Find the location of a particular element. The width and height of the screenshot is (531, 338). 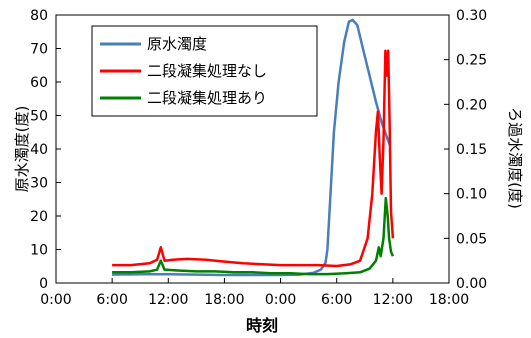

legend: 原水濁度 二段凝集処理なし 二段凝集処理あり is located at coordinates (204, 71).